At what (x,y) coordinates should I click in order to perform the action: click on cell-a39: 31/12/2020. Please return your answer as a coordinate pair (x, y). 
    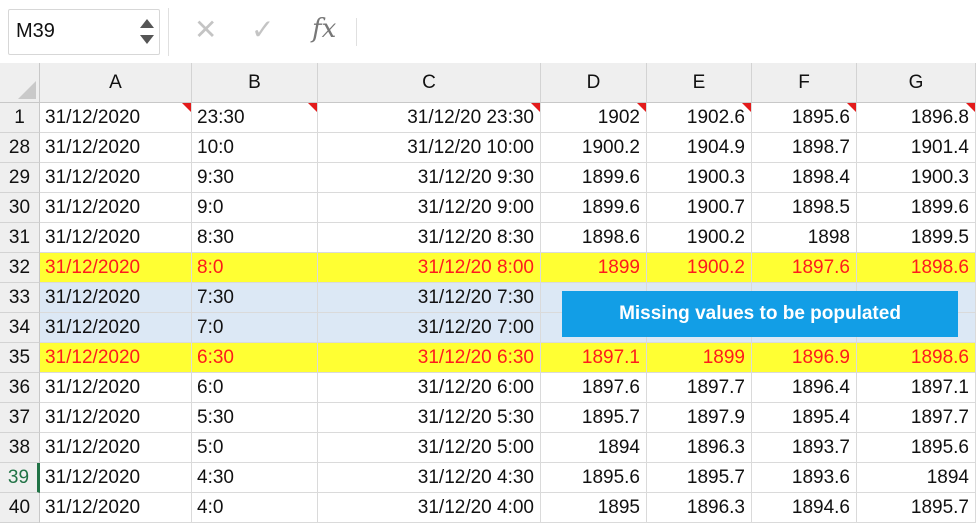
    Looking at the image, I should click on (116, 478).